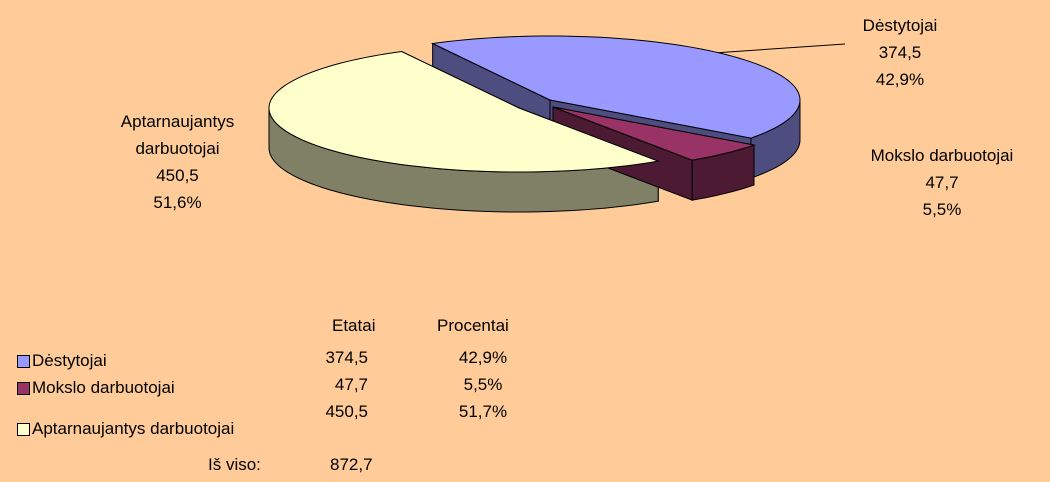  I want to click on data-label: Dėstytojai 374,5 42,9%, so click(900, 52).